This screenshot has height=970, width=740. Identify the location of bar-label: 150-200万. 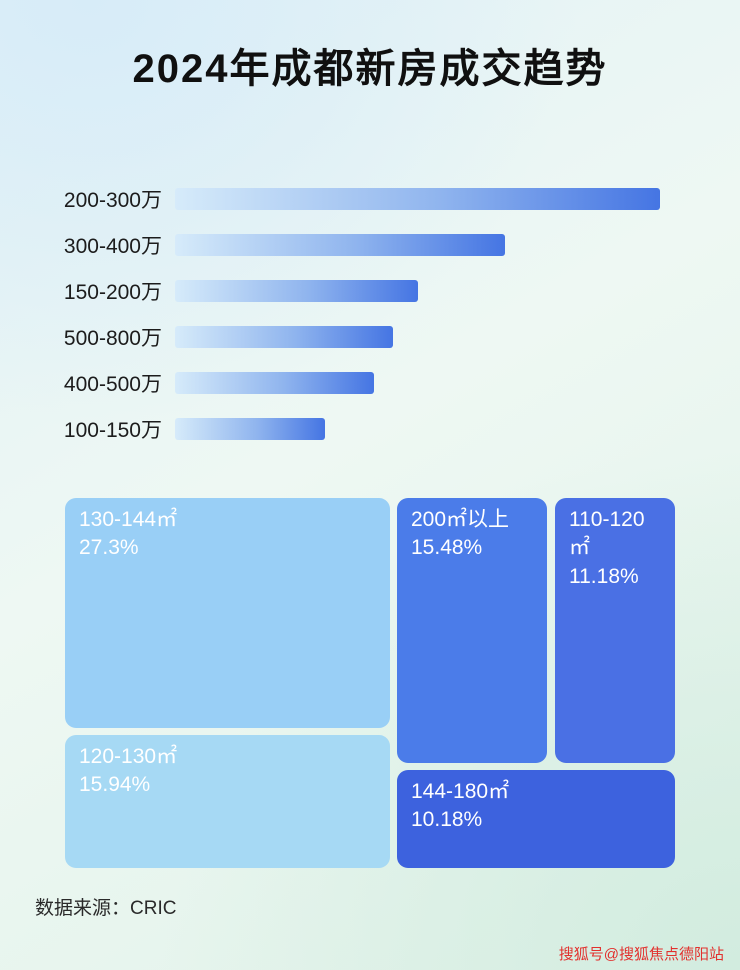
(112, 292).